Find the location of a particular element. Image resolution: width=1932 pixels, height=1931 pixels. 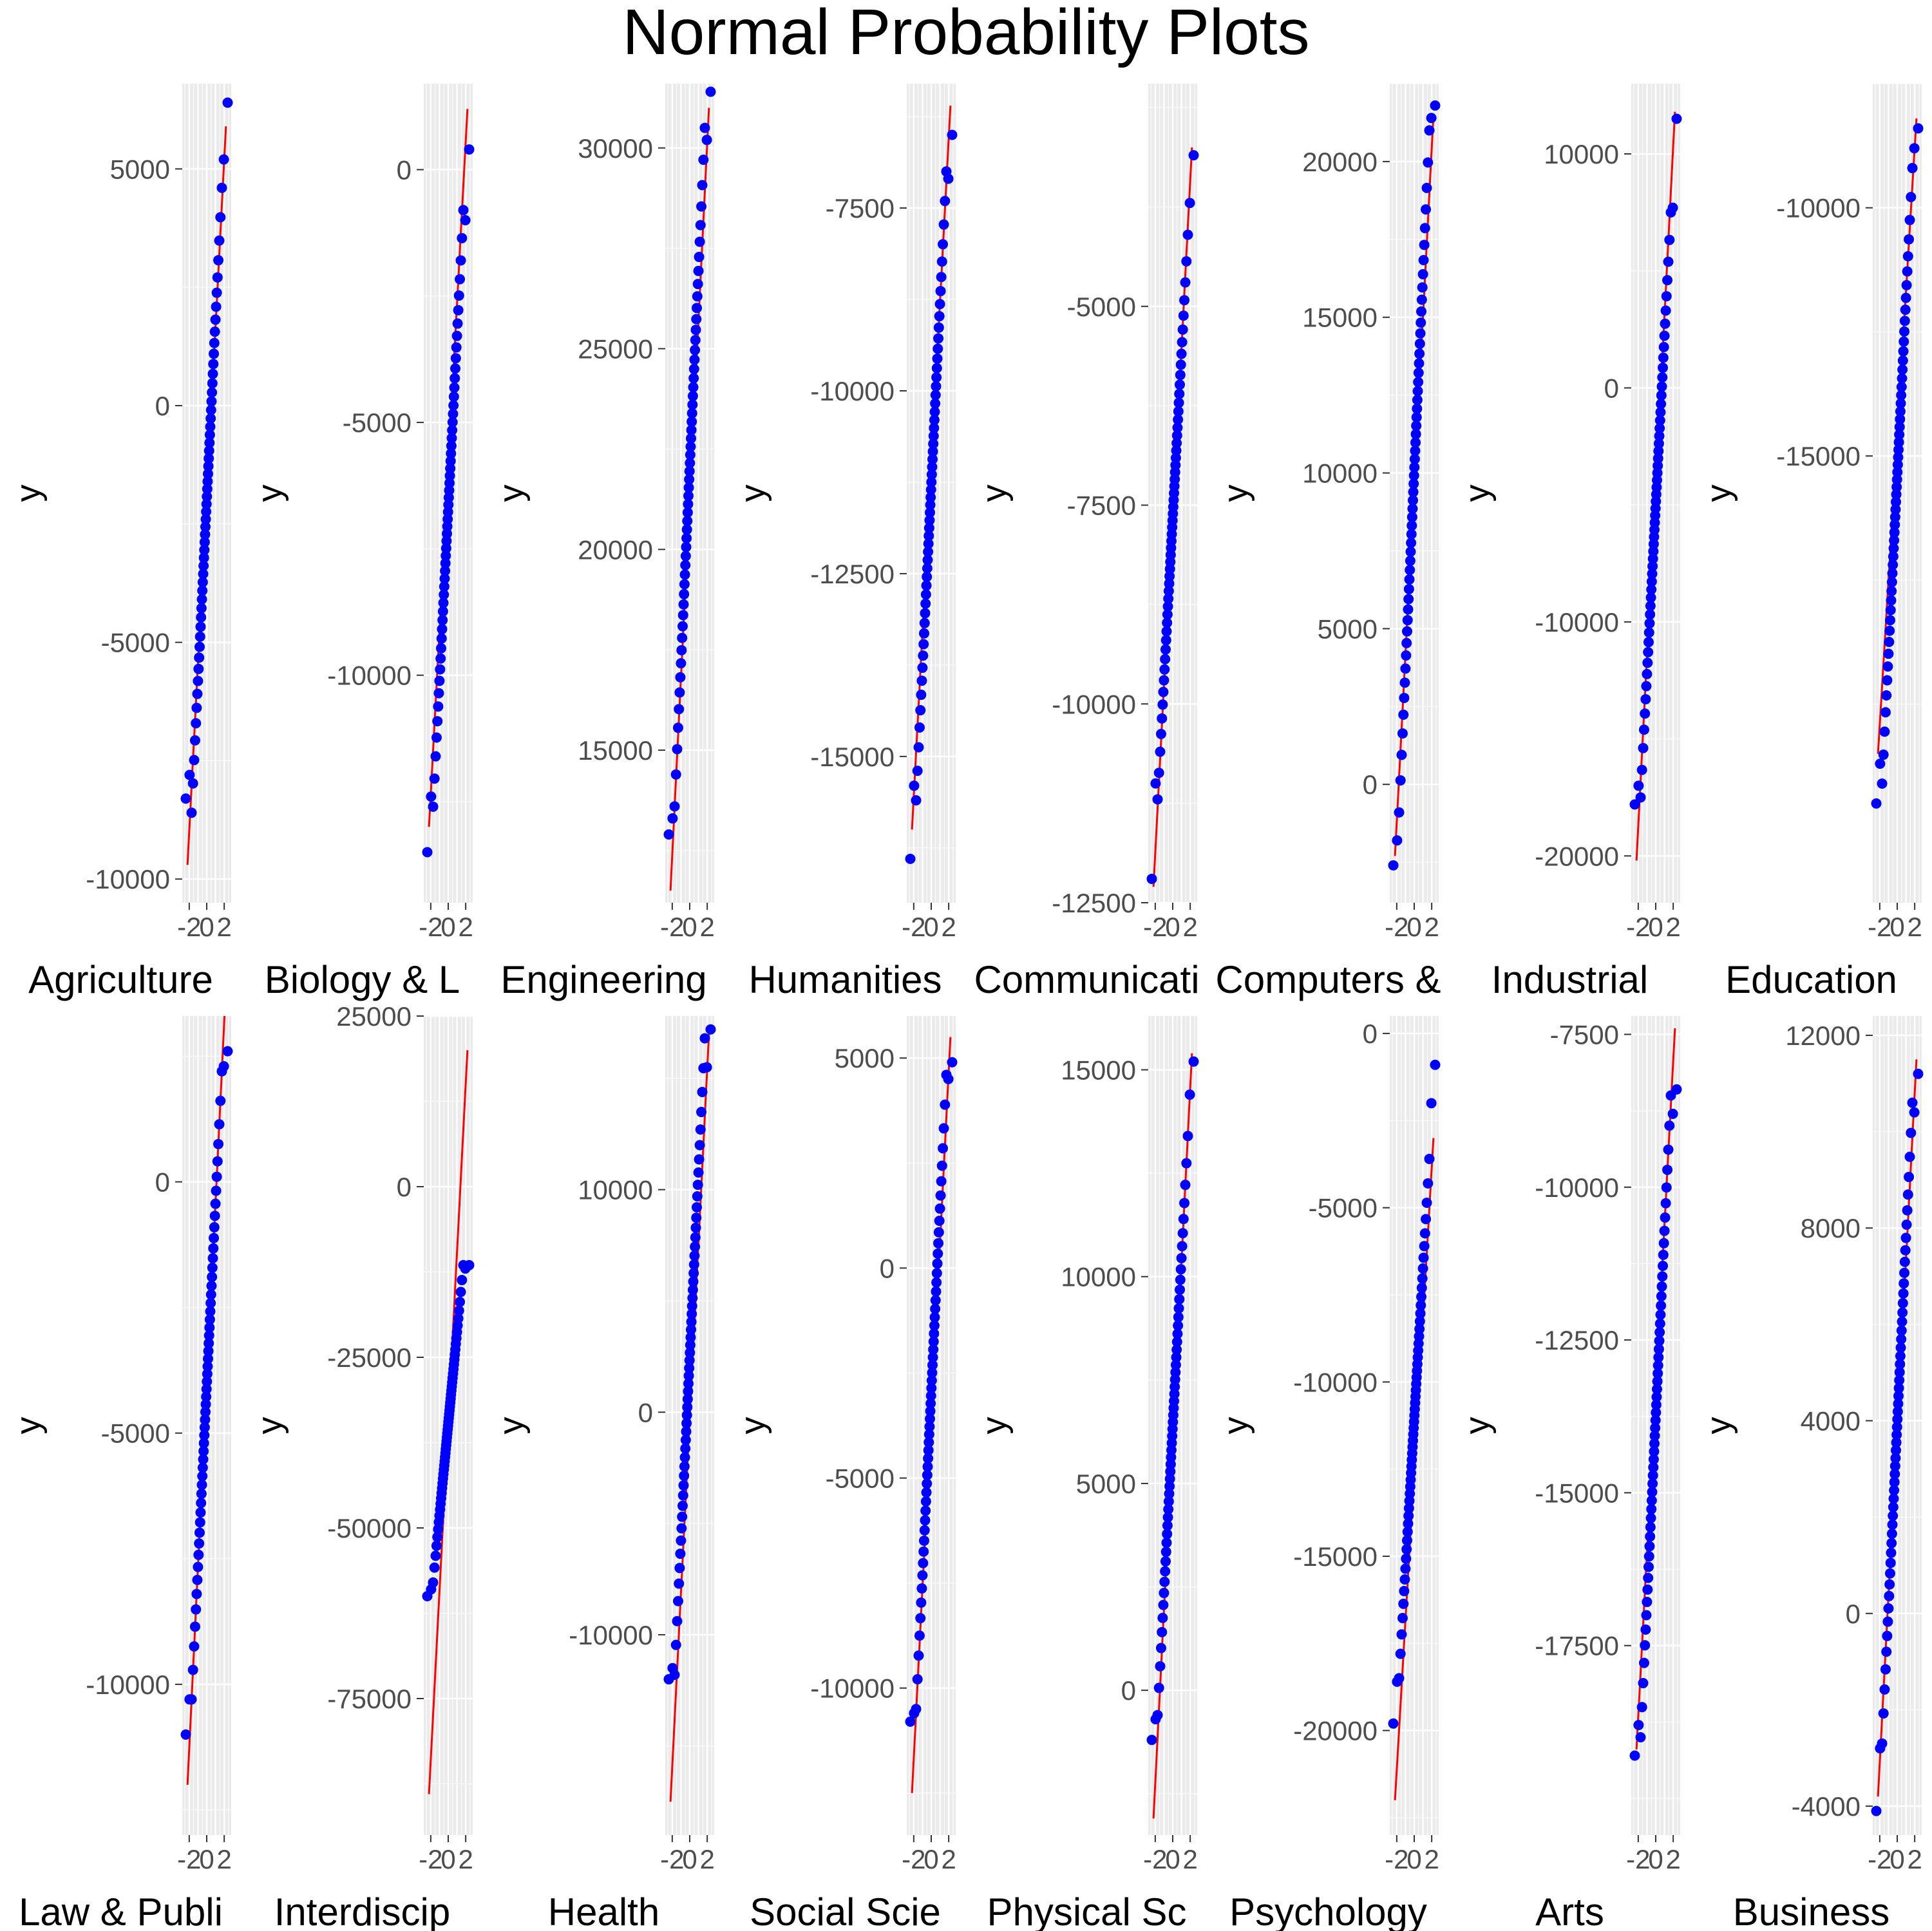

x-tick-label: 2 is located at coordinates (465, 1859).